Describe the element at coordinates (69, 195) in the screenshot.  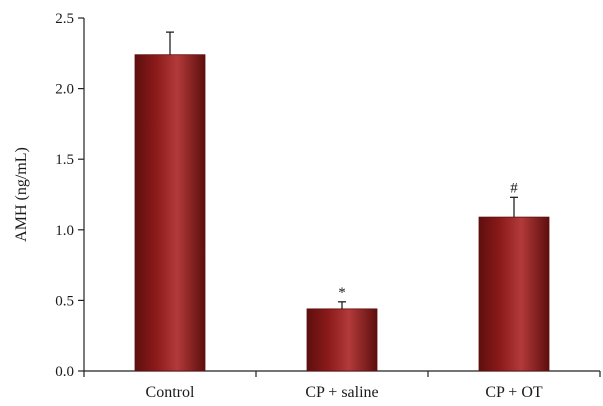
I see `y-ticks: 0.0 0.5 1.0 1.5 2.0 2.5` at that location.